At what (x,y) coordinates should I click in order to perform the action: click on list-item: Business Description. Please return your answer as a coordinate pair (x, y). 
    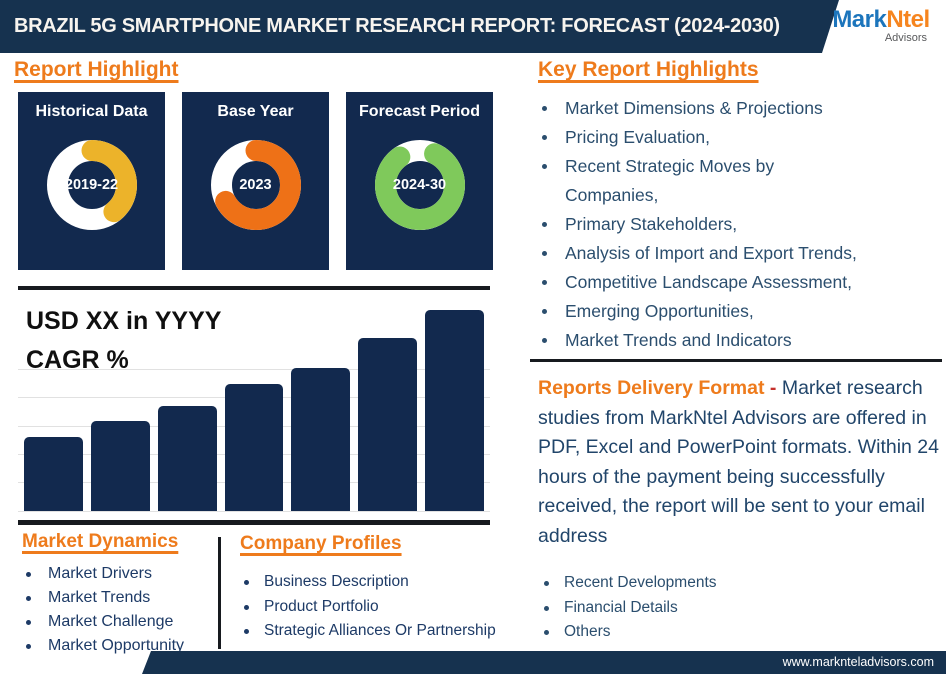
    Looking at the image, I should click on (380, 582).